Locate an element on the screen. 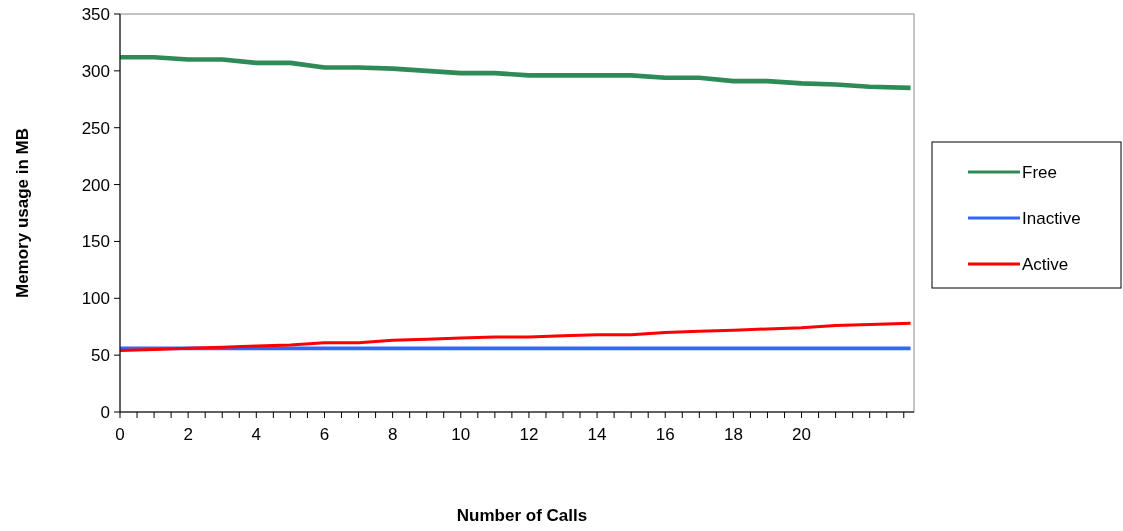 This screenshot has height=531, width=1123. x-tick-label: 20 is located at coordinates (802, 434).